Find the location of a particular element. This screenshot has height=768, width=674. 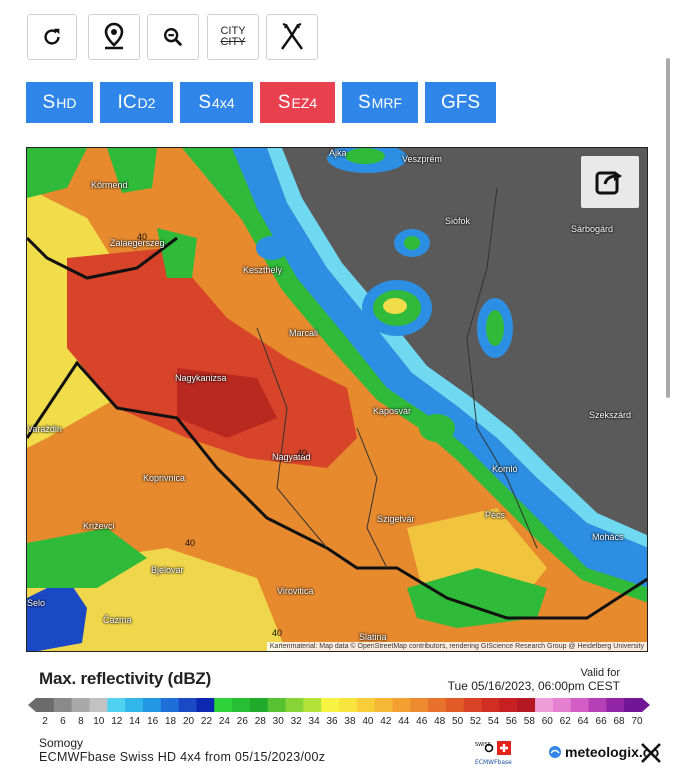

city-label: Keszthely is located at coordinates (263, 270).